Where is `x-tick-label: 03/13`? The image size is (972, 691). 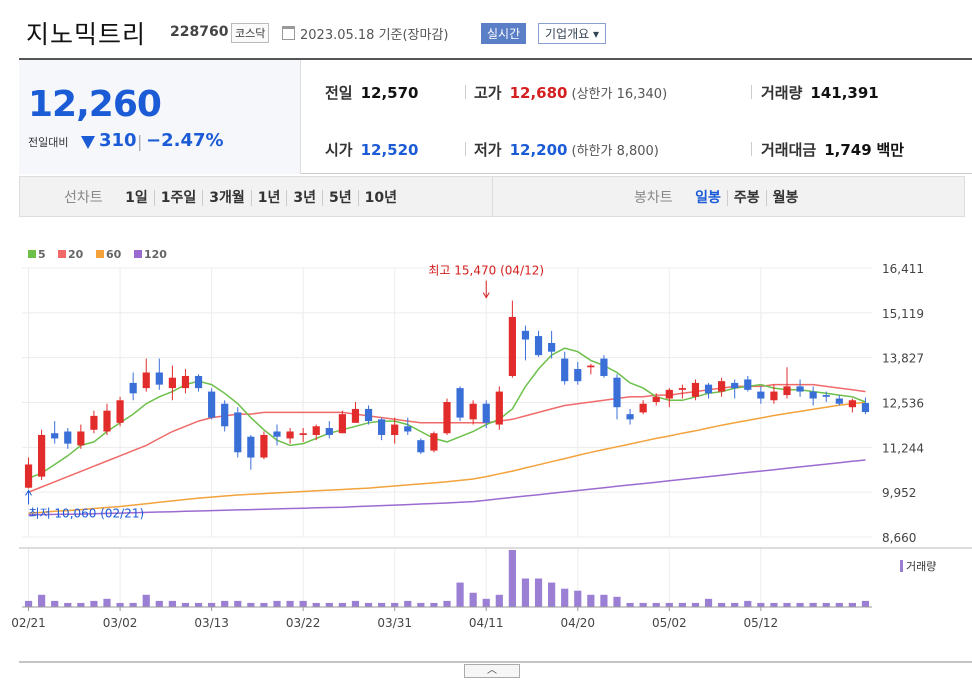 x-tick-label: 03/13 is located at coordinates (211, 623).